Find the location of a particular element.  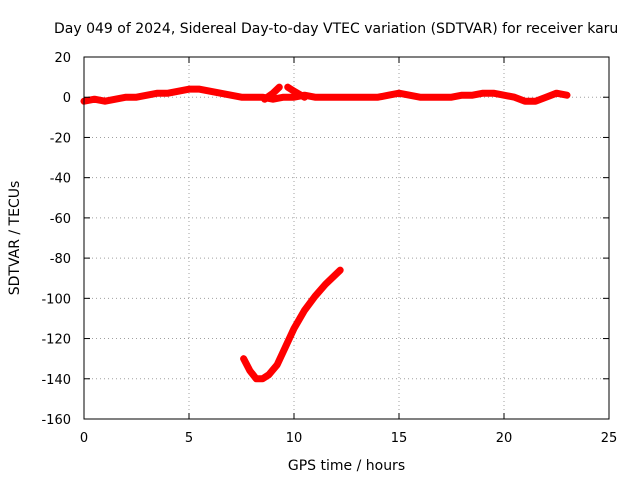

y-tick-label: -80 is located at coordinates (60, 259).